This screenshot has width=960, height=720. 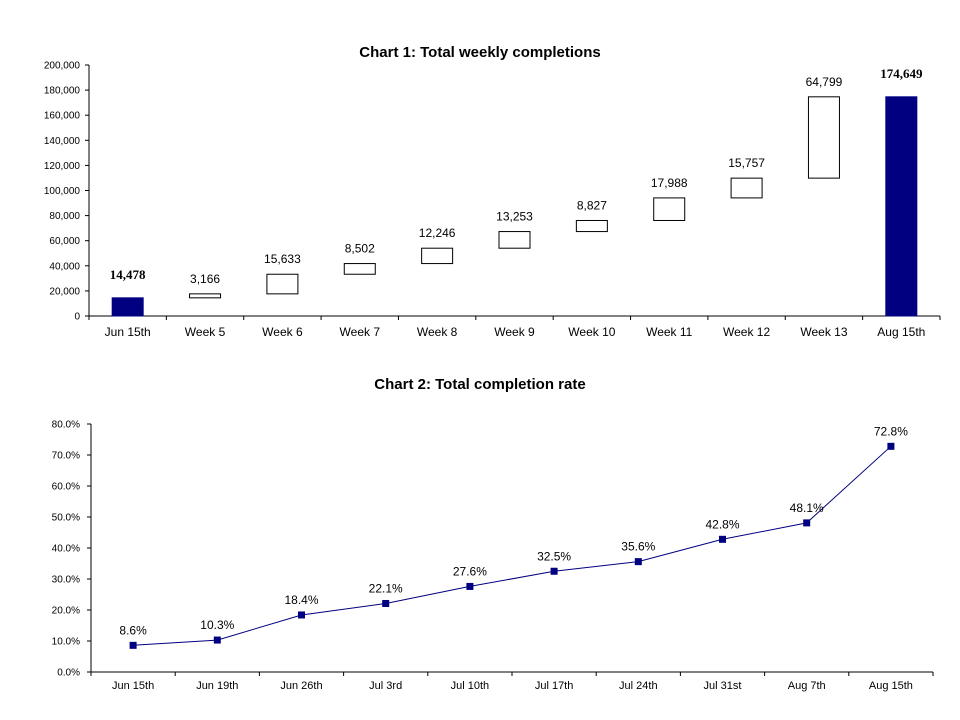 I want to click on chart2-x-tick-label: Aug 7th, so click(x=807, y=686).